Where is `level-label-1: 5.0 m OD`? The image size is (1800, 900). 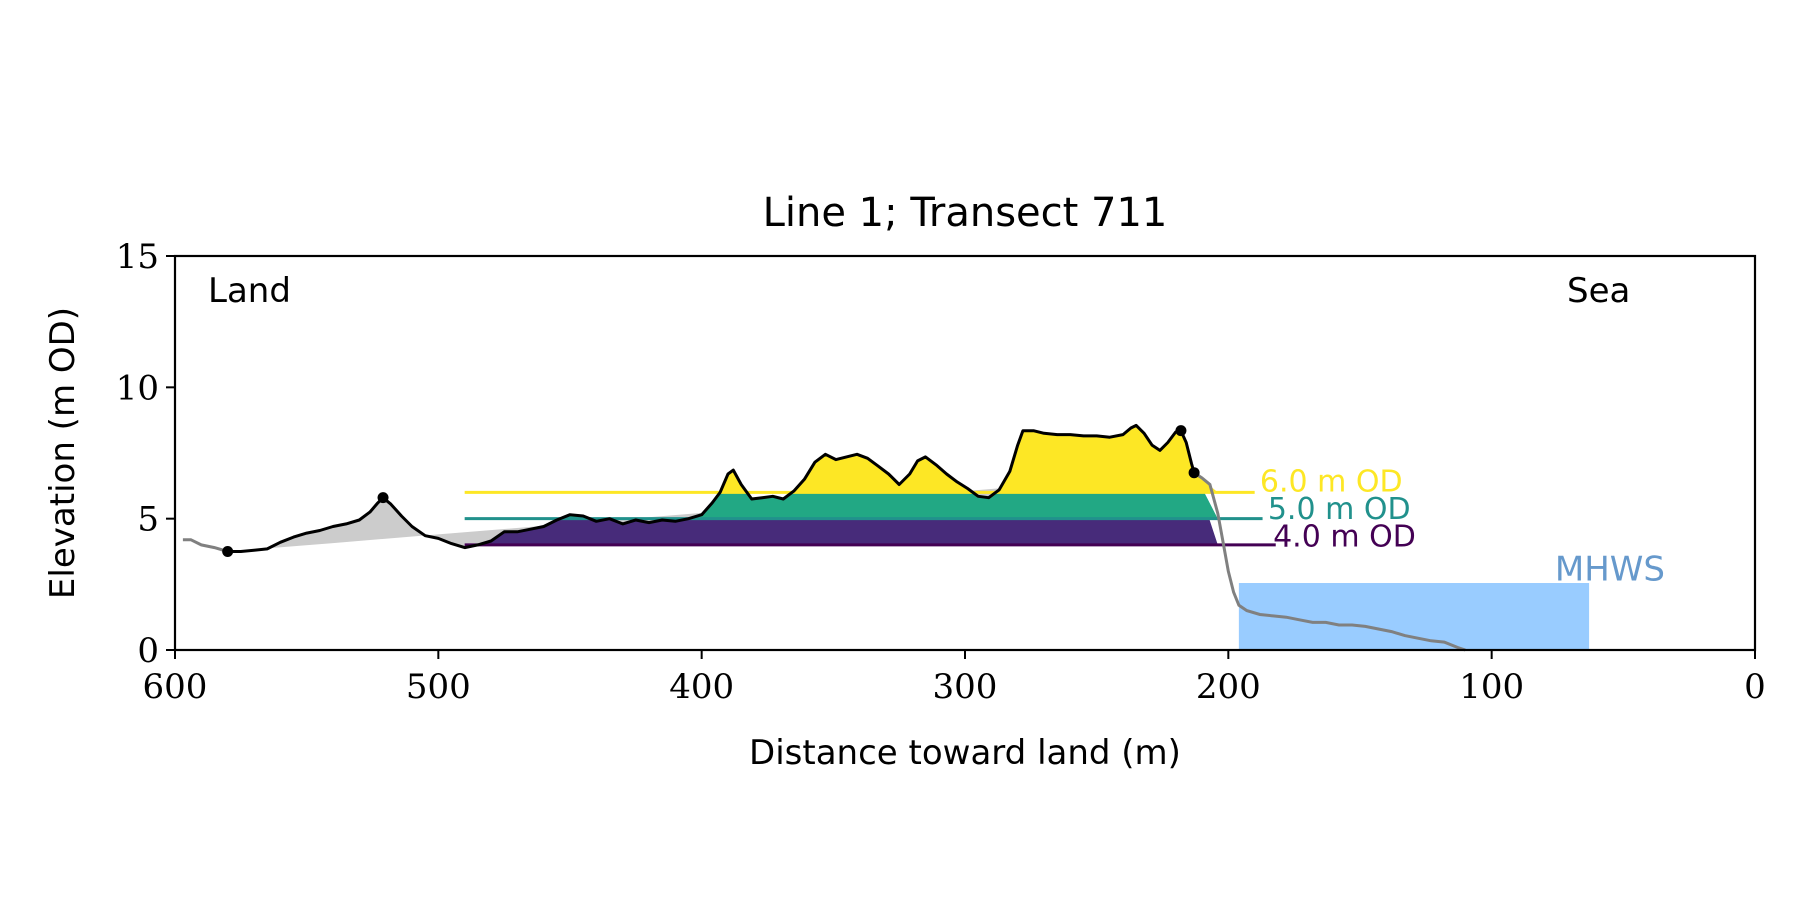
level-label-1: 5.0 m OD is located at coordinates (1339, 509).